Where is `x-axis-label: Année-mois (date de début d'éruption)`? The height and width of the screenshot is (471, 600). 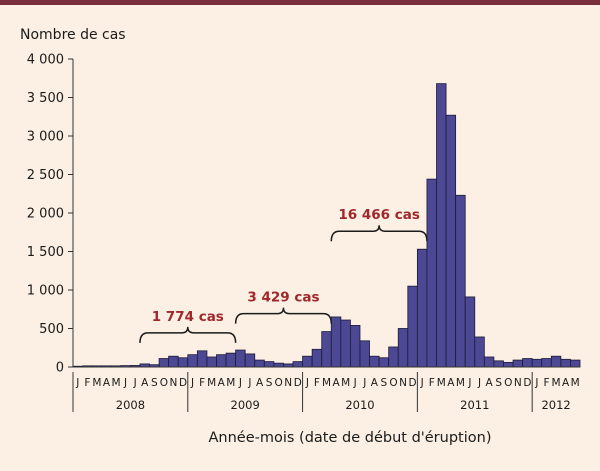 x-axis-label: Année-mois (date de début d'éruption) is located at coordinates (350, 438).